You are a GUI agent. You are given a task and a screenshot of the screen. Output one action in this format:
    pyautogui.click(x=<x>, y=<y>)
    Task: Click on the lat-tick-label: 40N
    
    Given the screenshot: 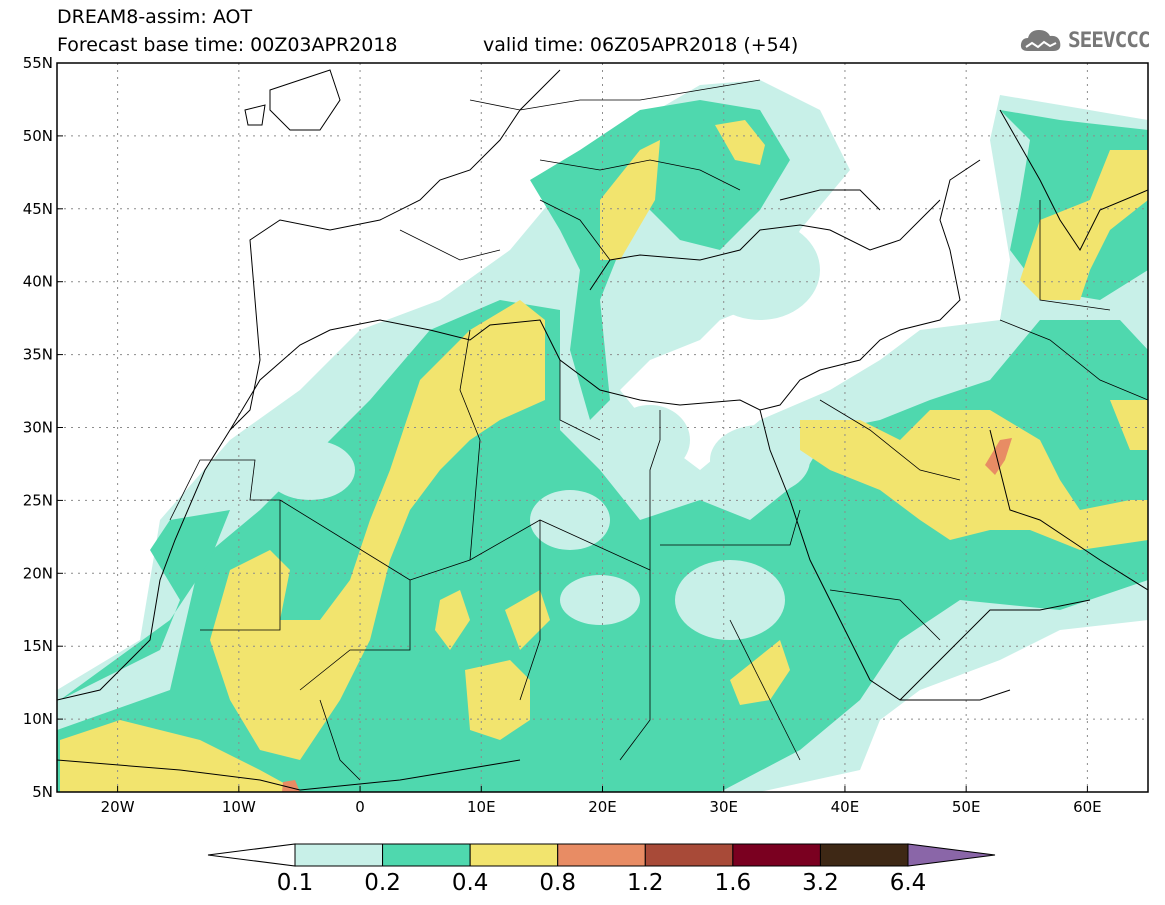 What is the action you would take?
    pyautogui.click(x=38, y=282)
    